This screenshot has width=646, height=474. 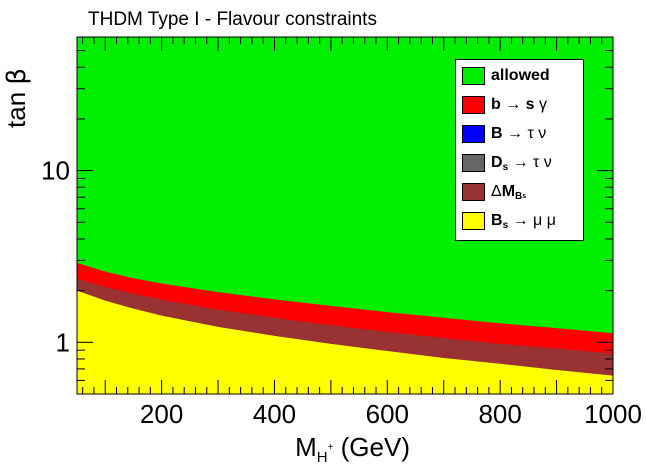 I want to click on legend-label-delta_MBs: ΔMBs, so click(x=509, y=192).